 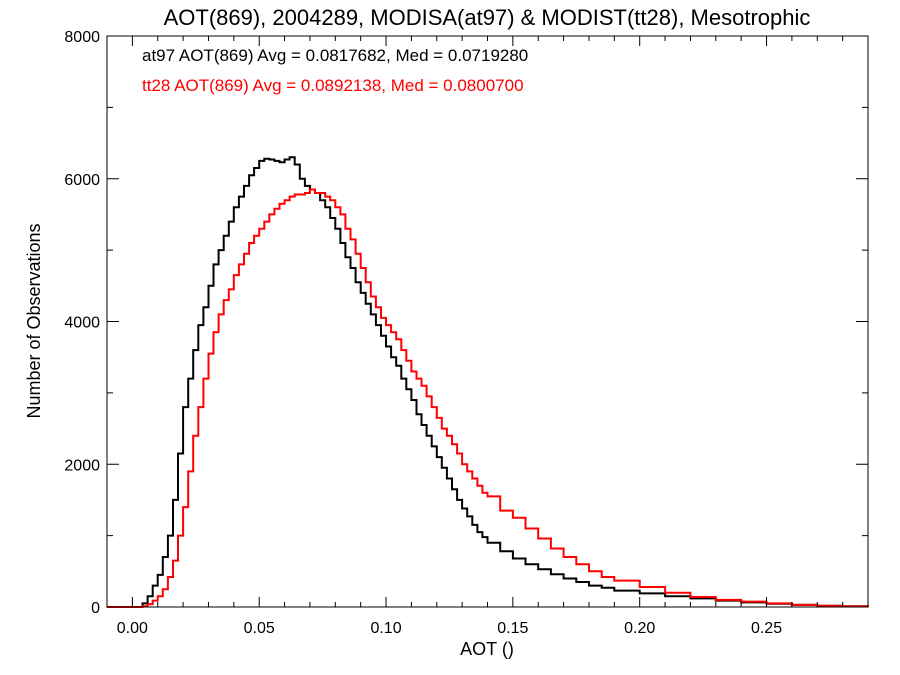 What do you see at coordinates (82, 465) in the screenshot?
I see `y-tick-label: 2000` at bounding box center [82, 465].